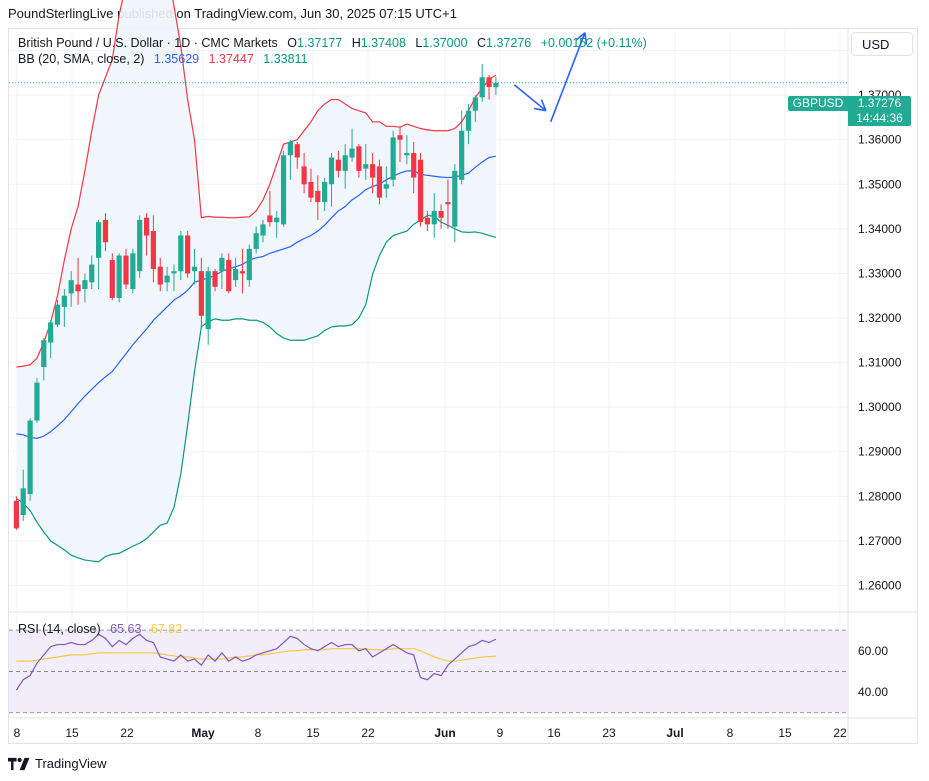  What do you see at coordinates (59, 629) in the screenshot?
I see `rsi-label: RSI (14, close)` at bounding box center [59, 629].